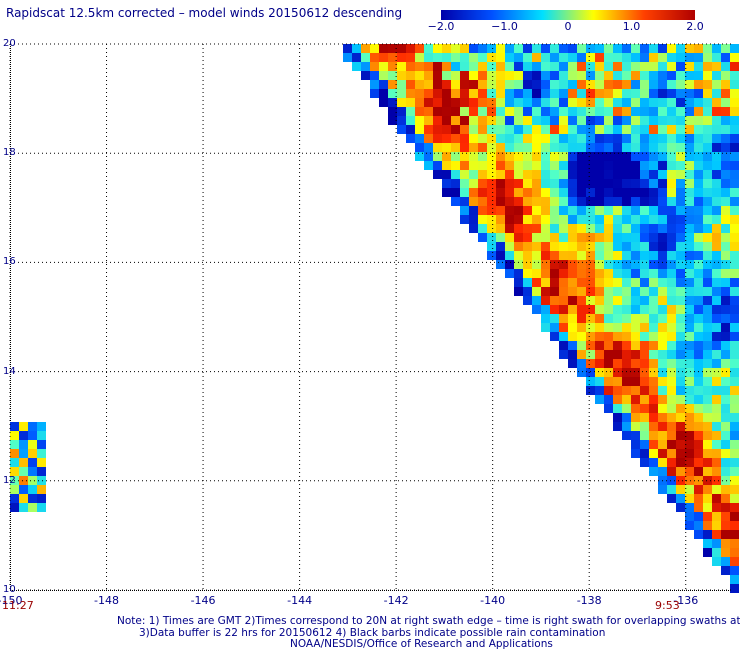 The width and height of the screenshot is (740, 650). What do you see at coordinates (686, 600) in the screenshot?
I see `x-tick-label: -136` at bounding box center [686, 600].